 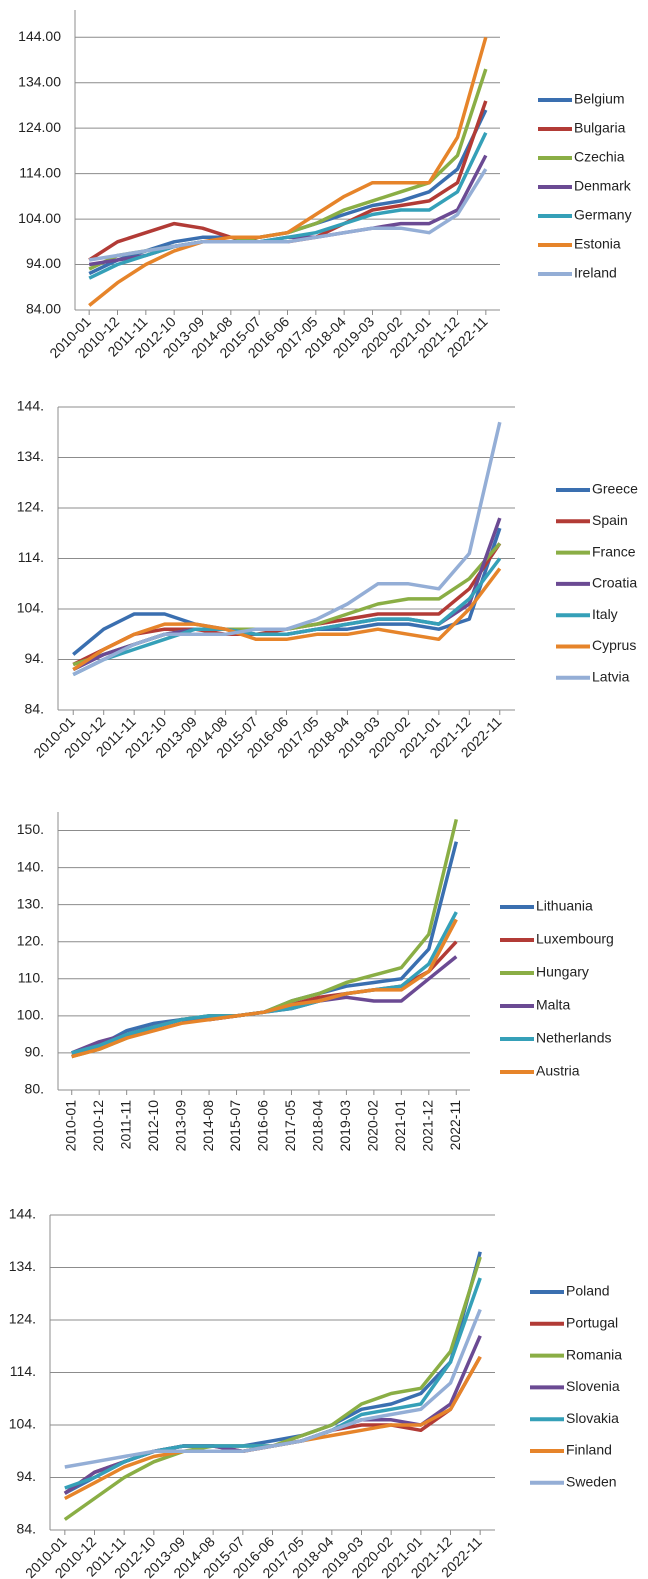 What do you see at coordinates (70, 1126) in the screenshot?
I see `x-tick-label: 2010-01` at bounding box center [70, 1126].